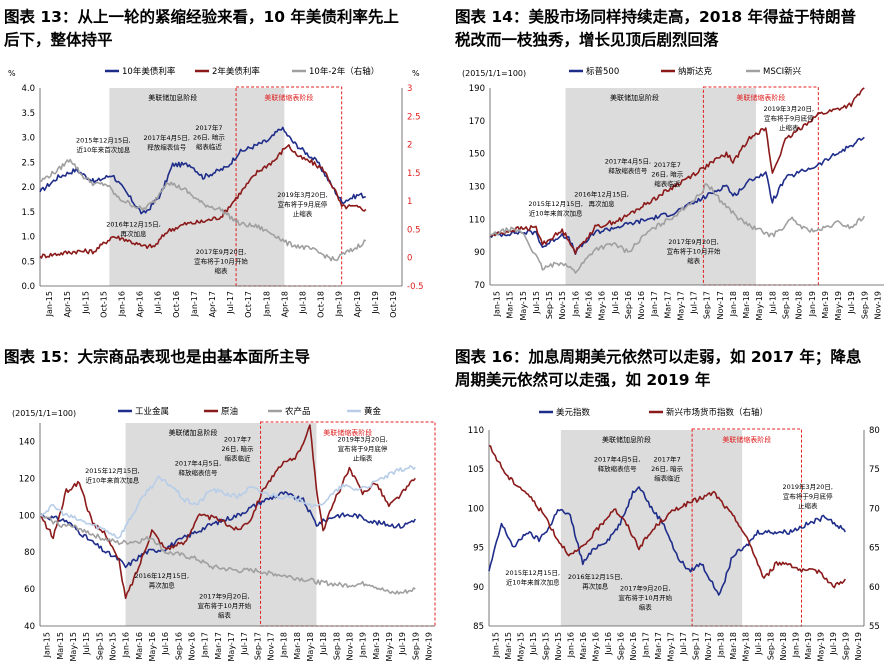 This screenshot has width=894, height=671. Describe the element at coordinates (376, 646) in the screenshot. I see `x-tick-label: Mar-19` at that location.